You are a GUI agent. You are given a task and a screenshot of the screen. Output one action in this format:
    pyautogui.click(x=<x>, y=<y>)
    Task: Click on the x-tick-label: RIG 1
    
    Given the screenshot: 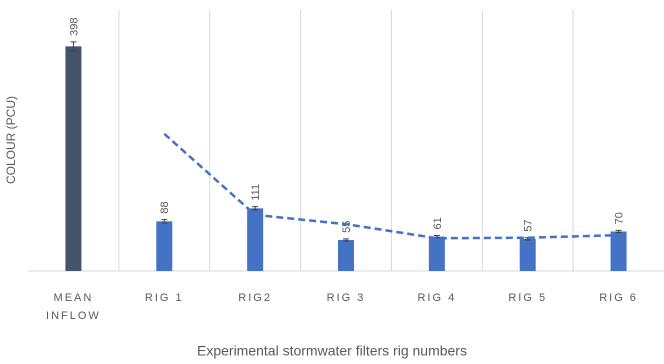 What is the action you would take?
    pyautogui.click(x=164, y=298)
    